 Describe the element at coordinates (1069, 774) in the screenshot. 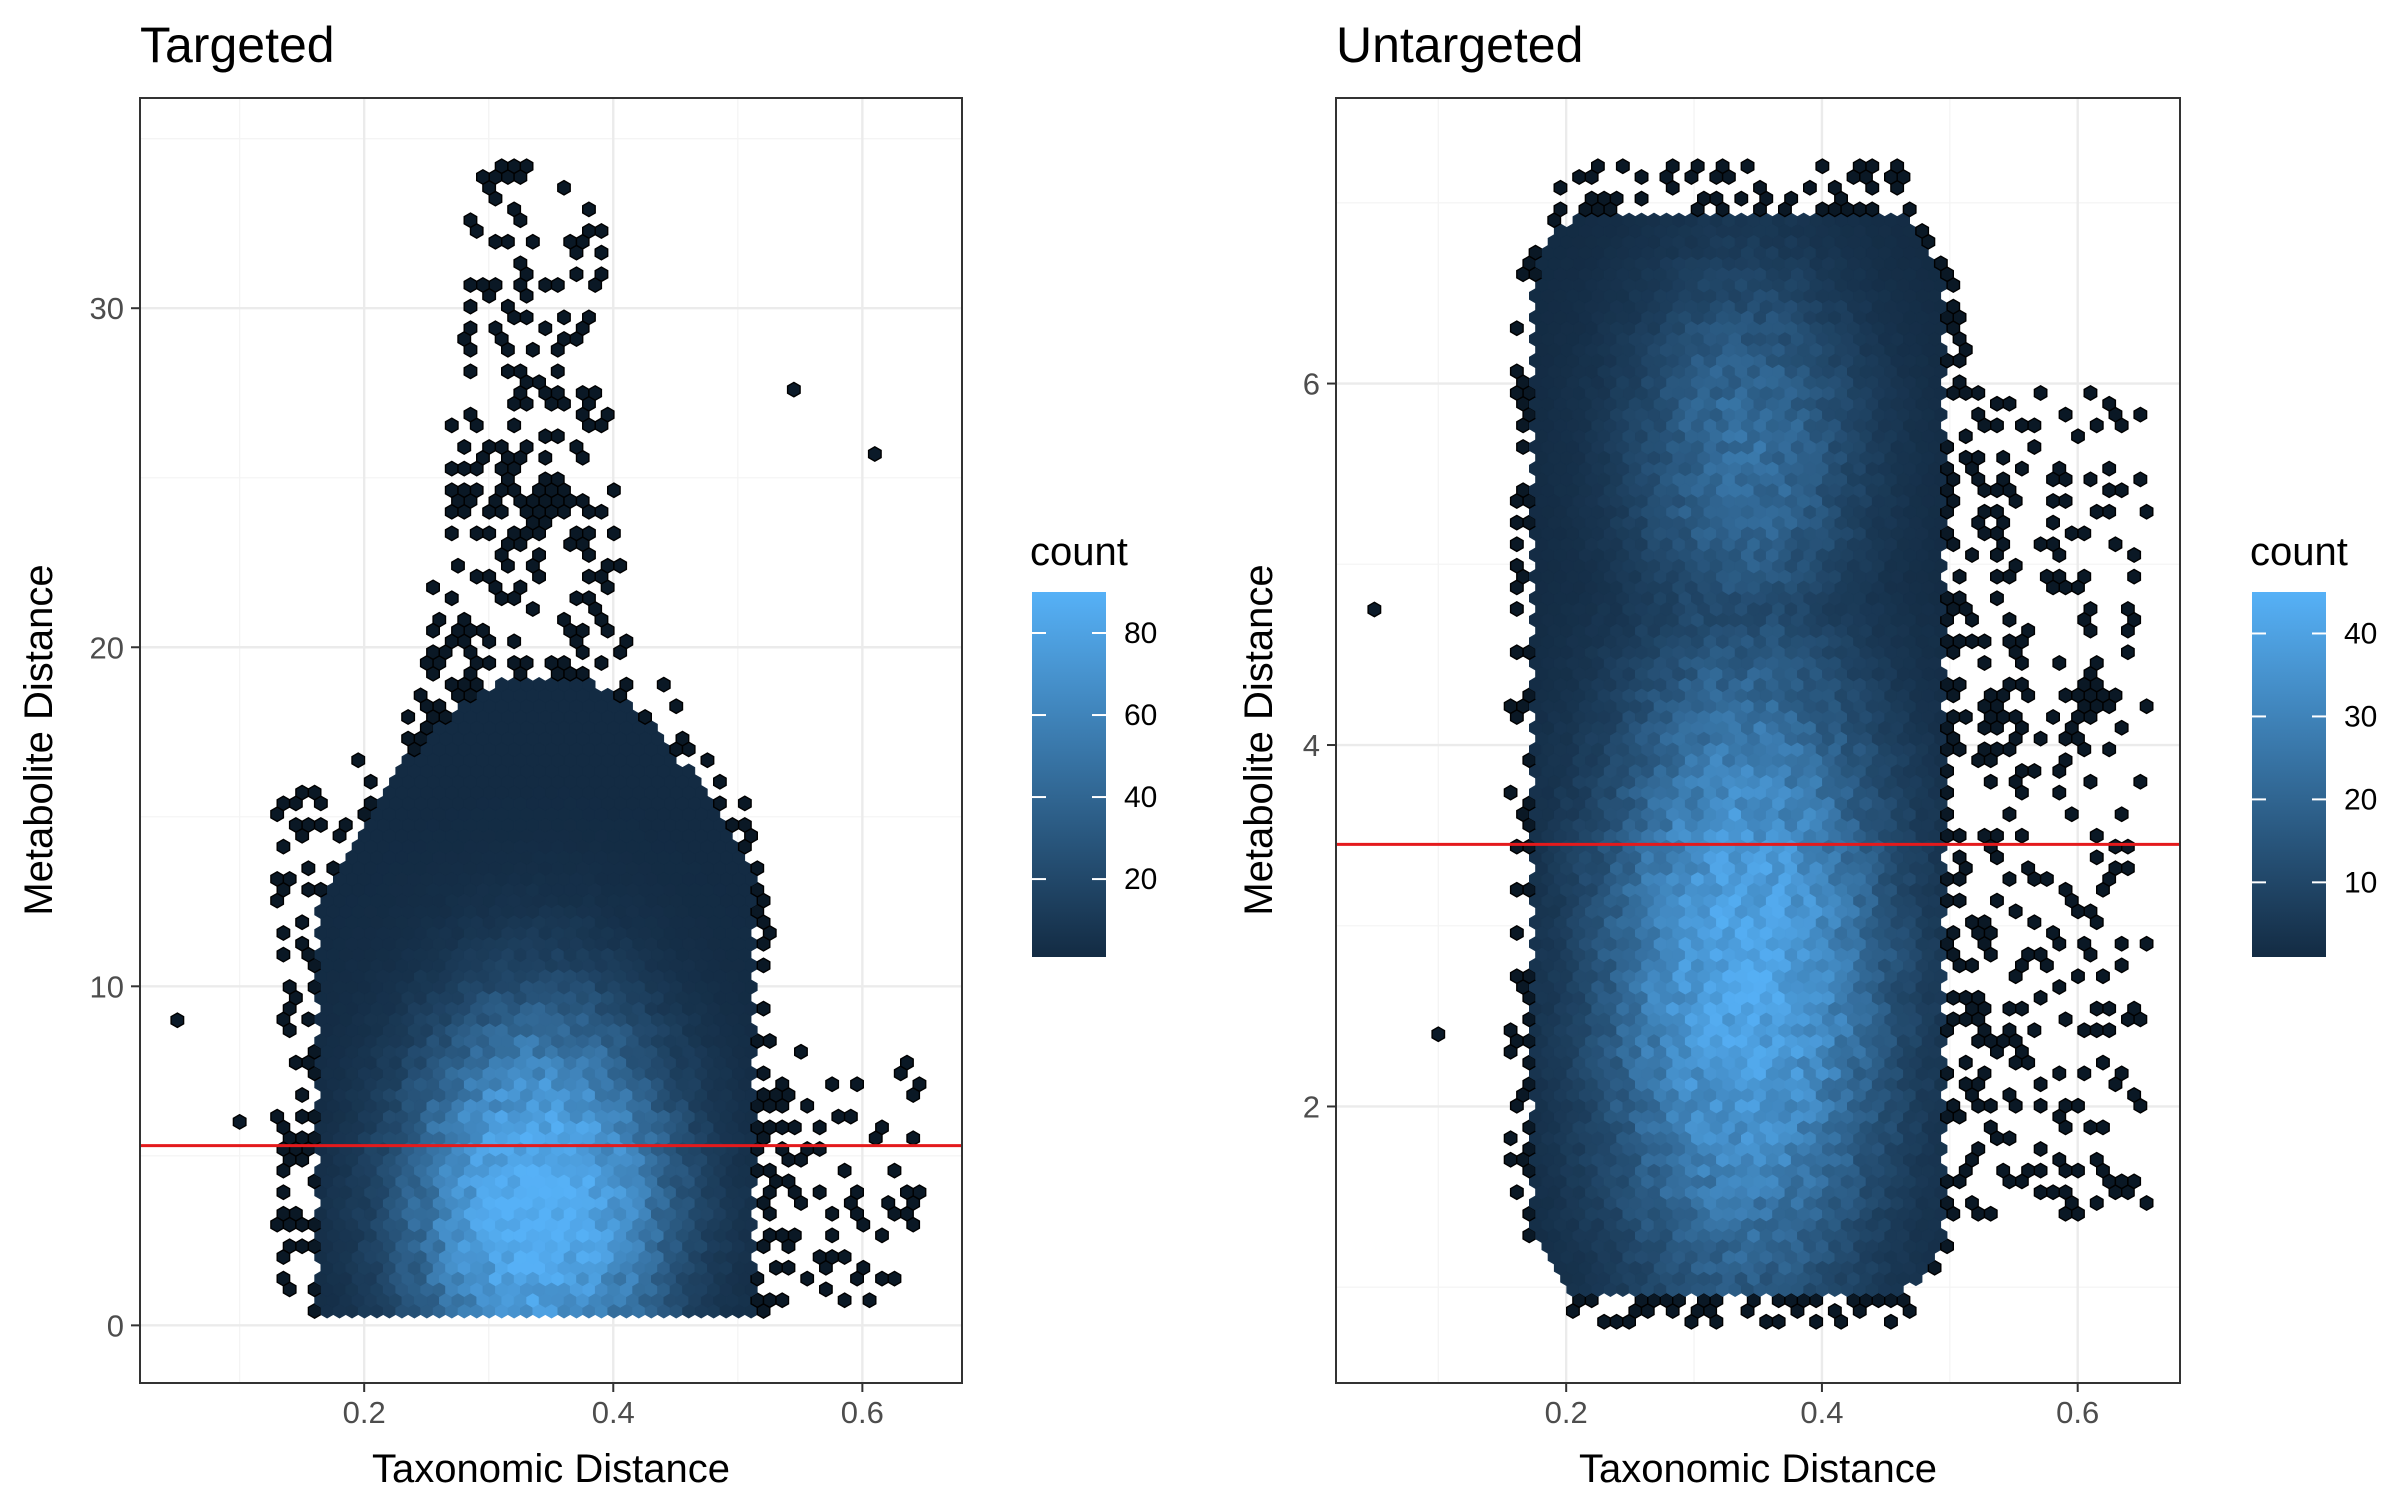

I see `colorbar-targeted` at that location.